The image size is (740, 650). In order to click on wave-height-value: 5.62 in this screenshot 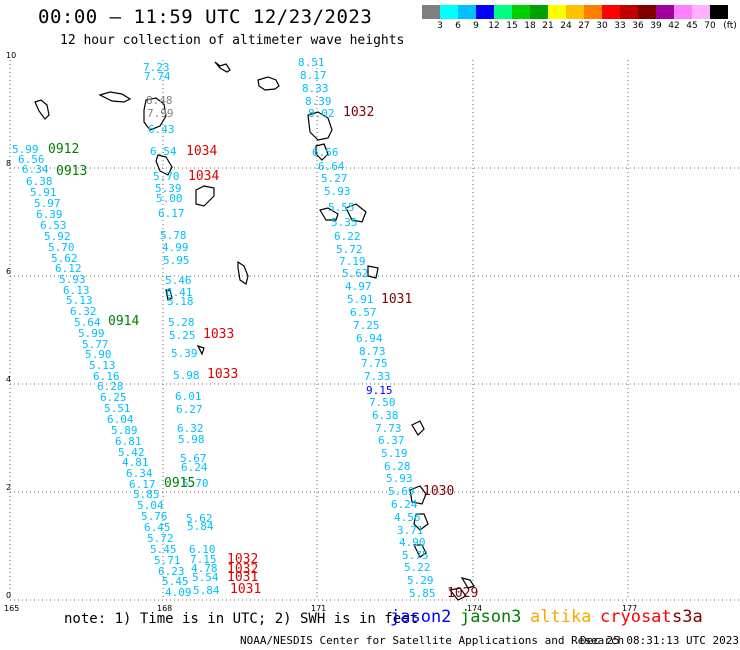, I will do `click(64, 258)`.